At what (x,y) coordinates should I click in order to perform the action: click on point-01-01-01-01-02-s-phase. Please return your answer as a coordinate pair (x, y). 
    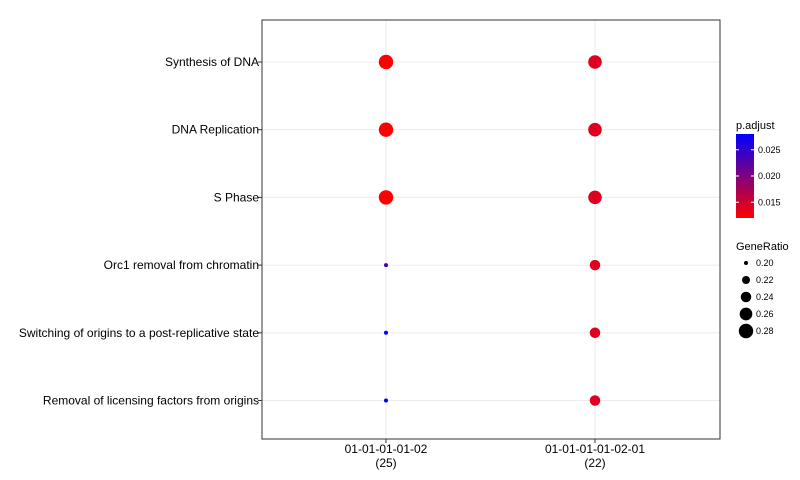
    Looking at the image, I should click on (386, 197).